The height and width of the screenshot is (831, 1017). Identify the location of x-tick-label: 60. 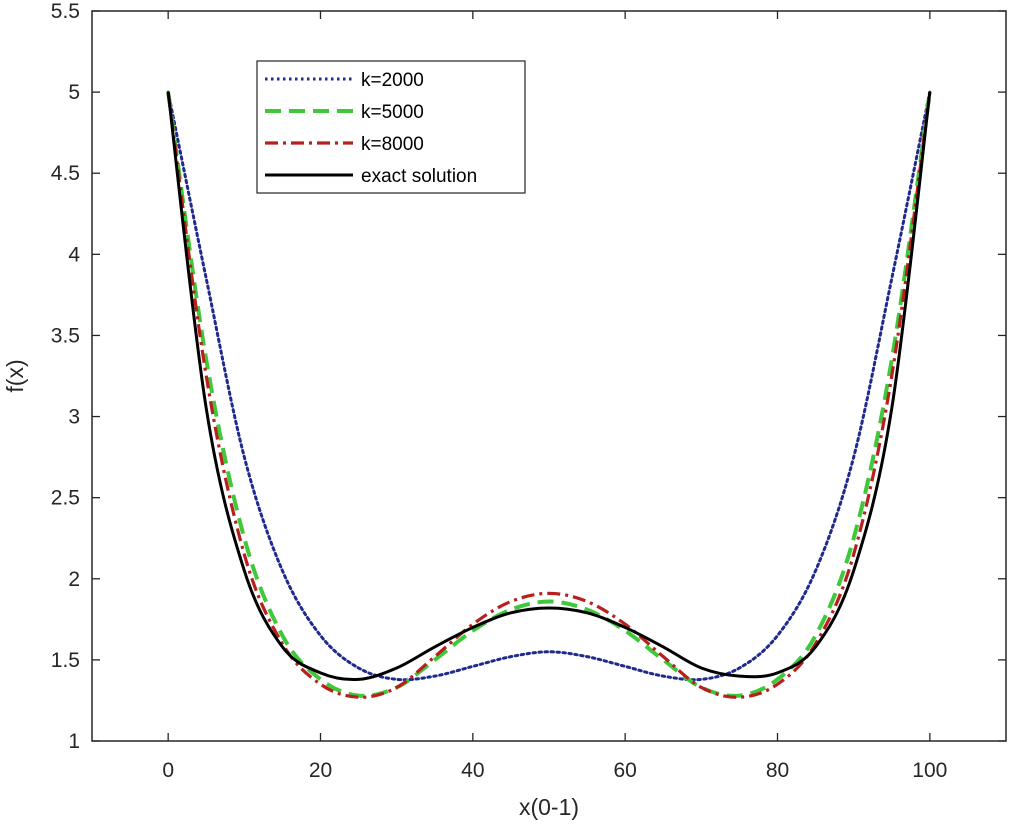
(624, 770).